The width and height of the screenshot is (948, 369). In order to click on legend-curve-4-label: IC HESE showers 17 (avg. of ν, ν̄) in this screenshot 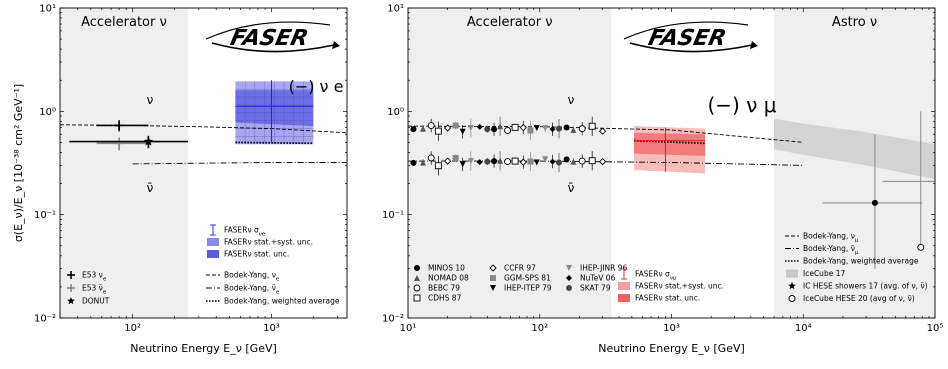, I will do `click(865, 286)`.